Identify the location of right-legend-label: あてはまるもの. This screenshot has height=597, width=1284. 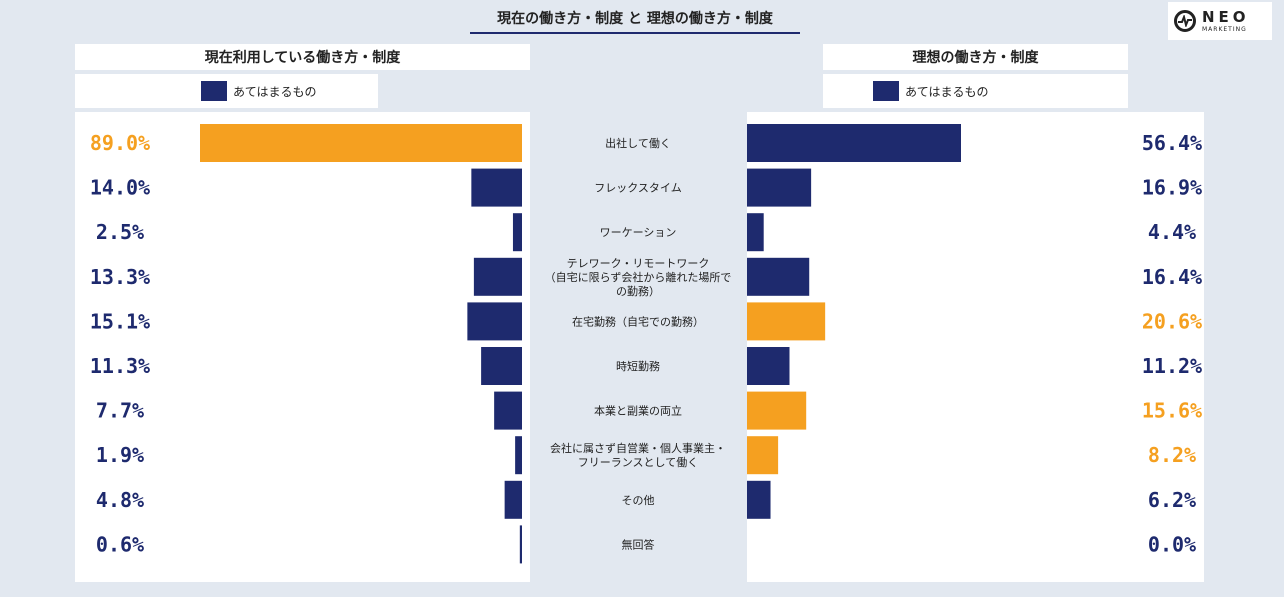
(947, 91).